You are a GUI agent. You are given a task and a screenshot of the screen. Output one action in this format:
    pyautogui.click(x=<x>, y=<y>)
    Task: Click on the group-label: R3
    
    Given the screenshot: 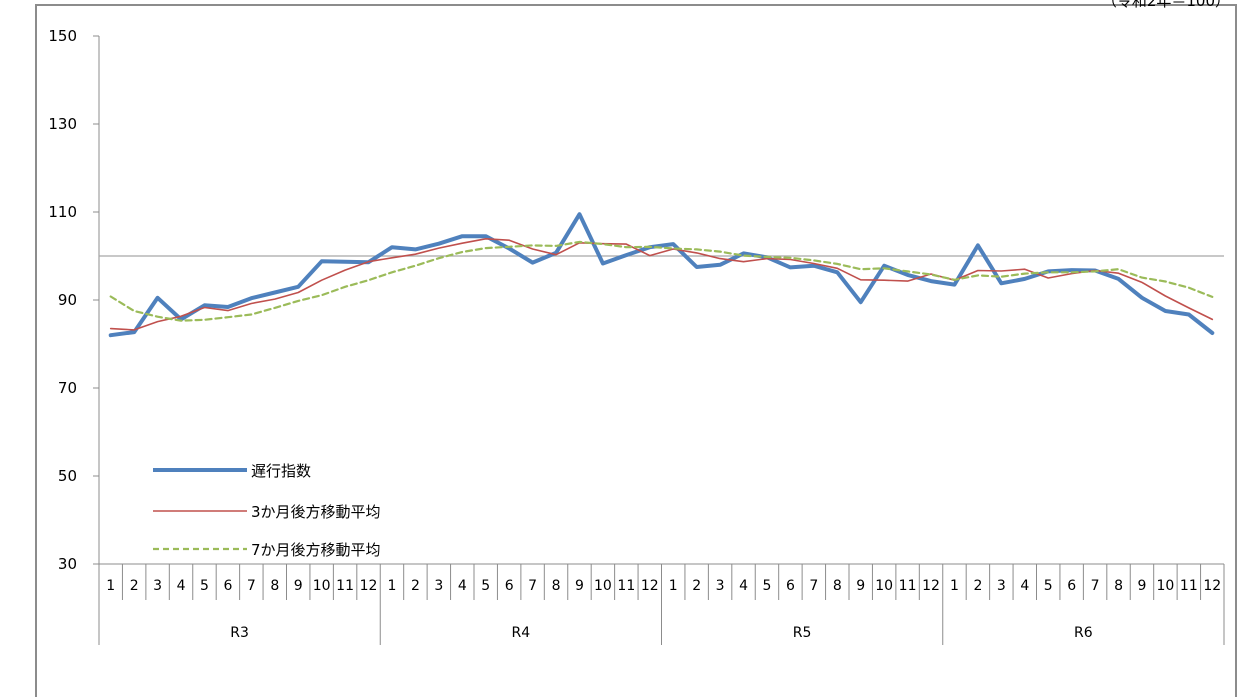 What is the action you would take?
    pyautogui.click(x=239, y=633)
    